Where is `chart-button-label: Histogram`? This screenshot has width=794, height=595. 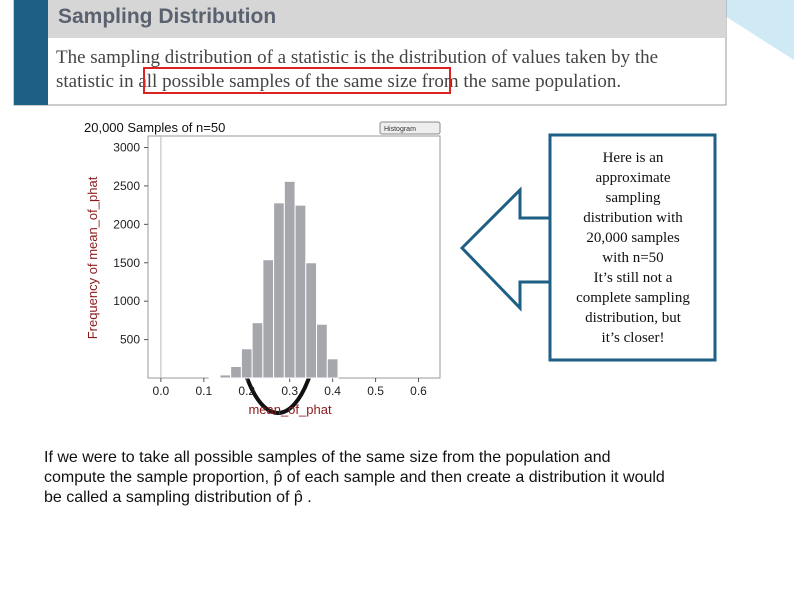 chart-button-label: Histogram is located at coordinates (400, 129).